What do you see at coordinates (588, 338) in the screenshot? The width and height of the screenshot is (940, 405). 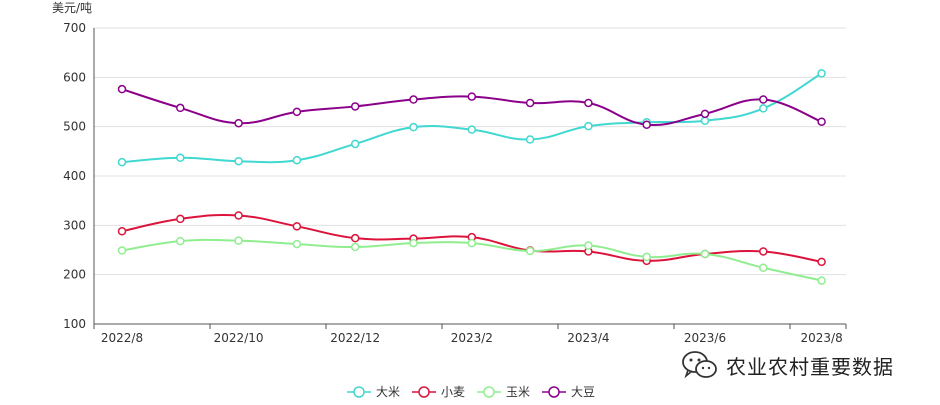 I see `x-tick-label: 2023/4` at bounding box center [588, 338].